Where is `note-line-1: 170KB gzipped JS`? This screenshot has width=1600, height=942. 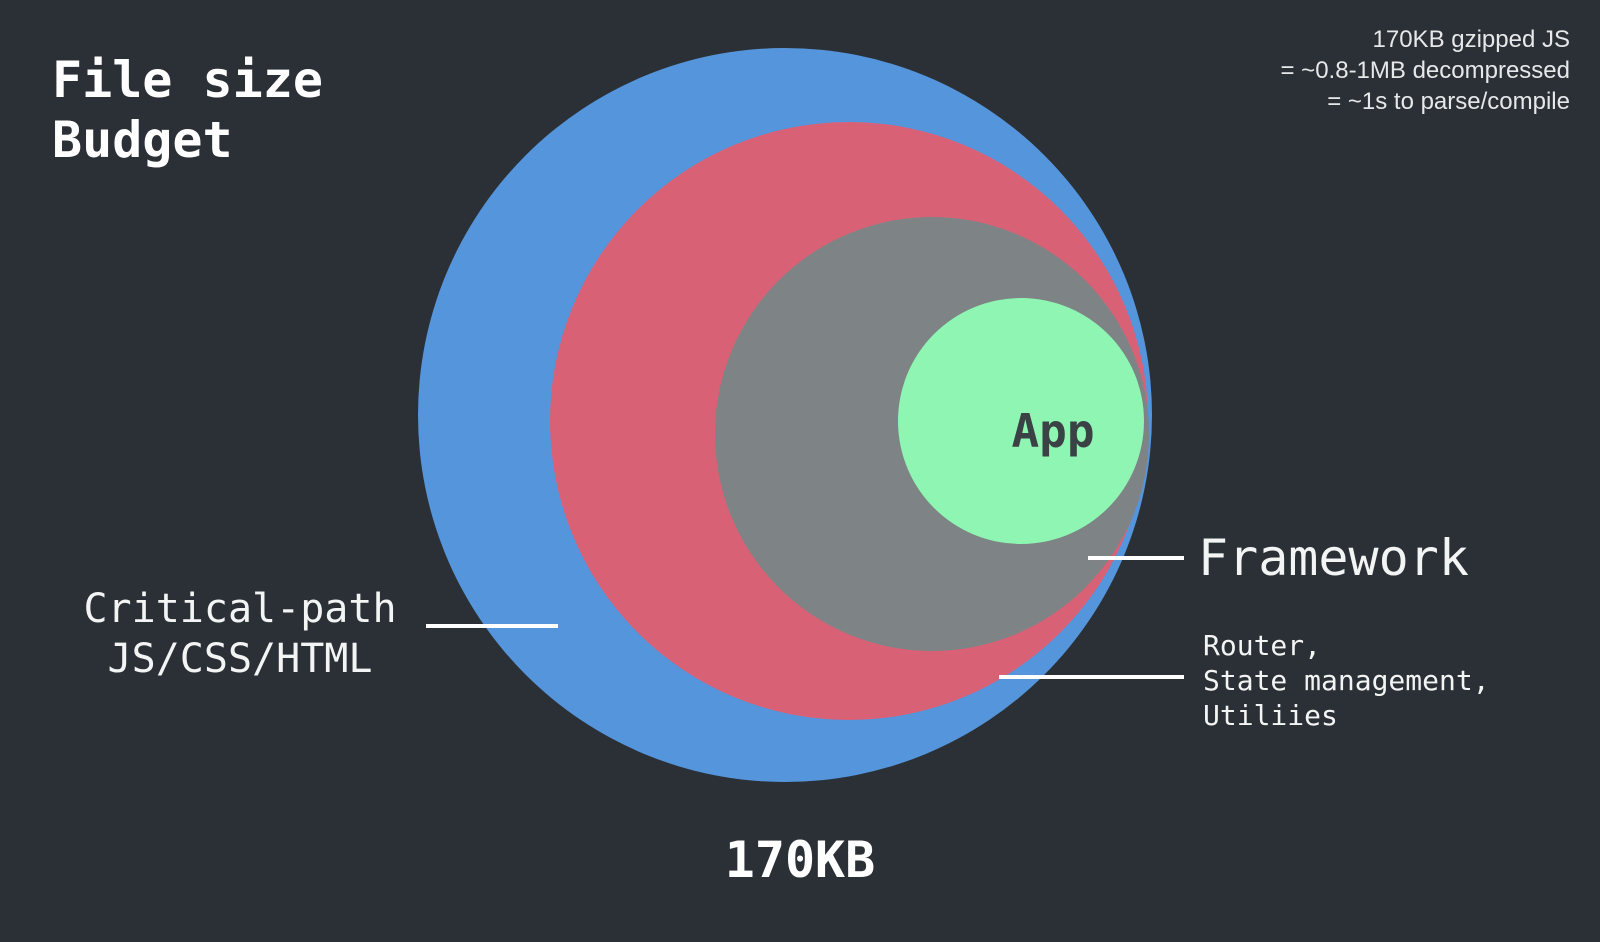 note-line-1: 170KB gzipped JS is located at coordinates (1471, 39).